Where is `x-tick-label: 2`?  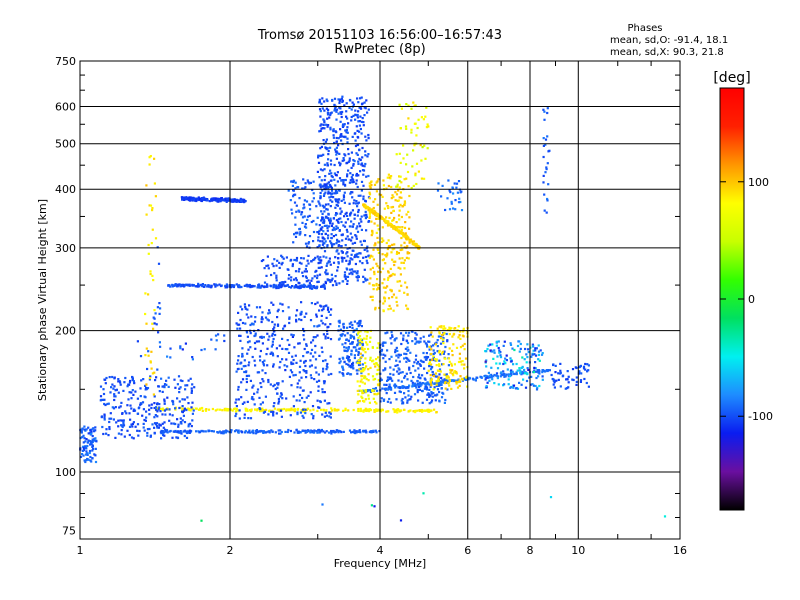 x-tick-label: 2 is located at coordinates (230, 550).